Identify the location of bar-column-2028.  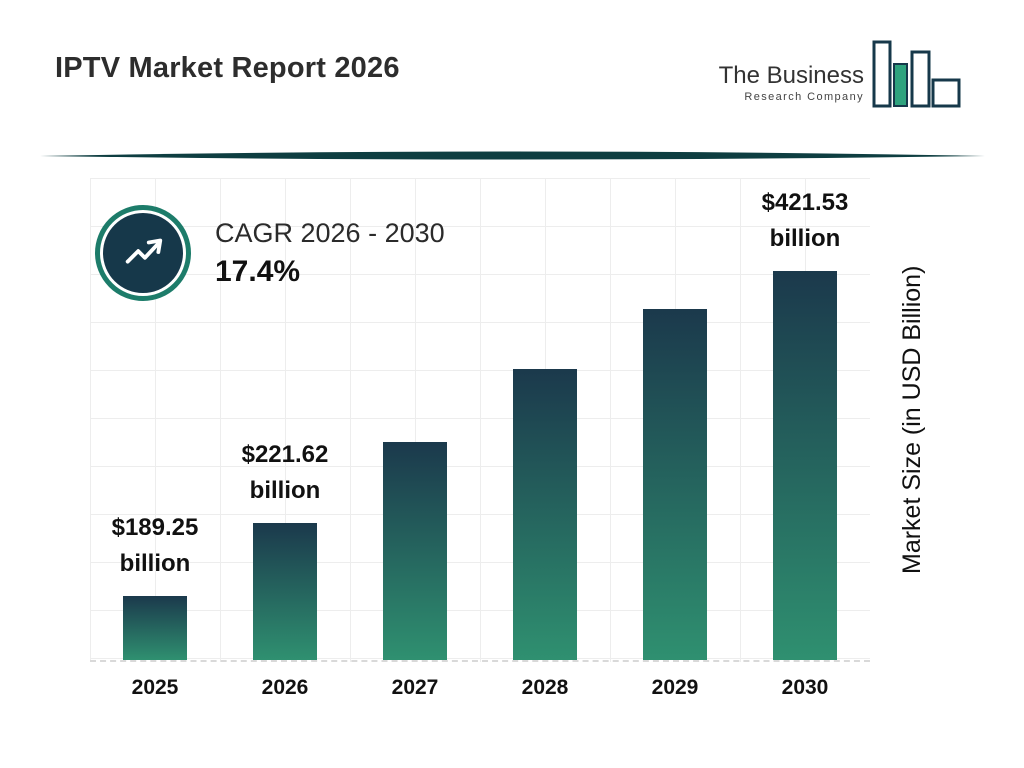
(545, 514).